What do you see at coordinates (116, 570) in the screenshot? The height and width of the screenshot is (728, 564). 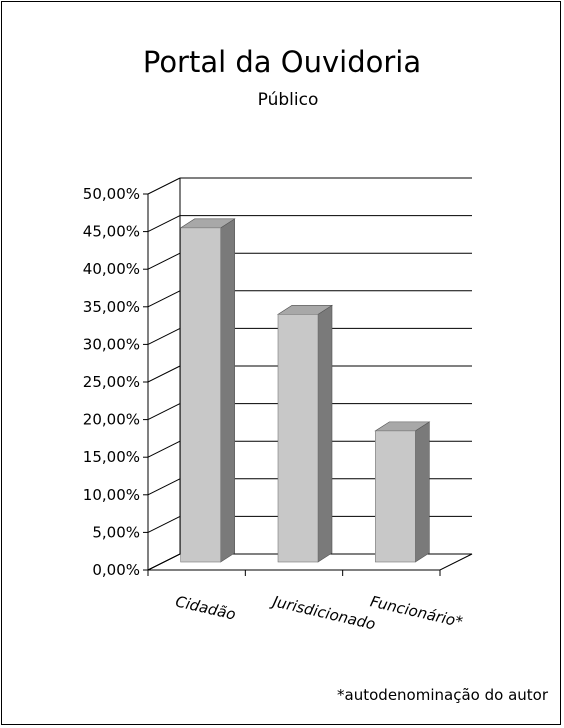 I see `y-tick-label: 0,00%` at bounding box center [116, 570].